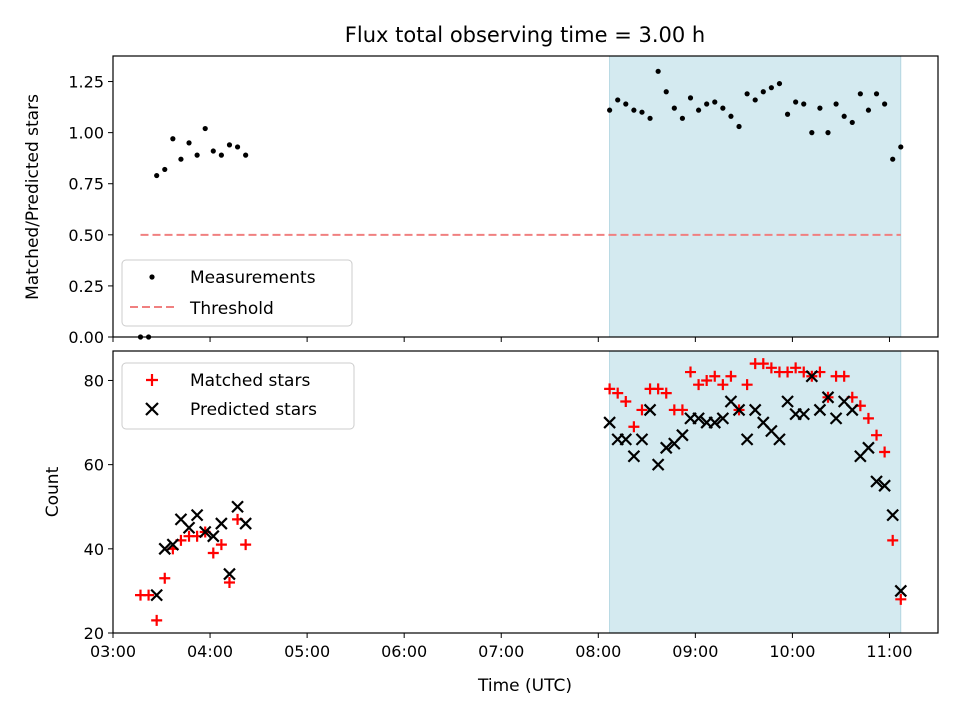 The height and width of the screenshot is (720, 960). Describe the element at coordinates (501, 651) in the screenshot. I see `x-tick-label: 07:00` at that location.